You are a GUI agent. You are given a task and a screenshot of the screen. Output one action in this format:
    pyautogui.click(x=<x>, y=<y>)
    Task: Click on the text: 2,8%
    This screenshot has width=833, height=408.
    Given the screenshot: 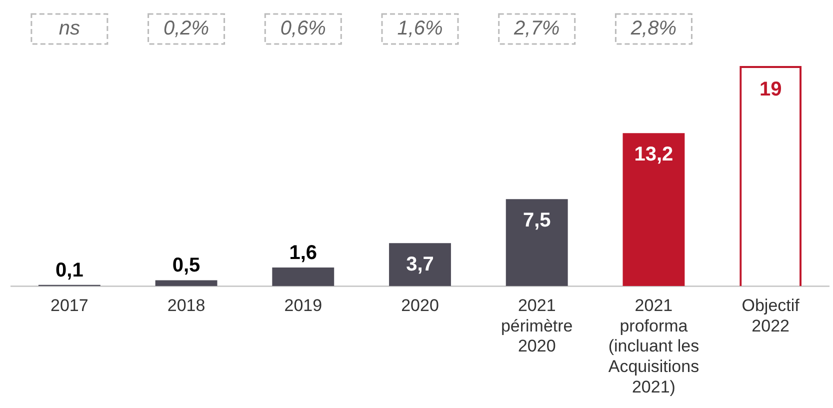 What is the action you would take?
    pyautogui.click(x=653, y=29)
    